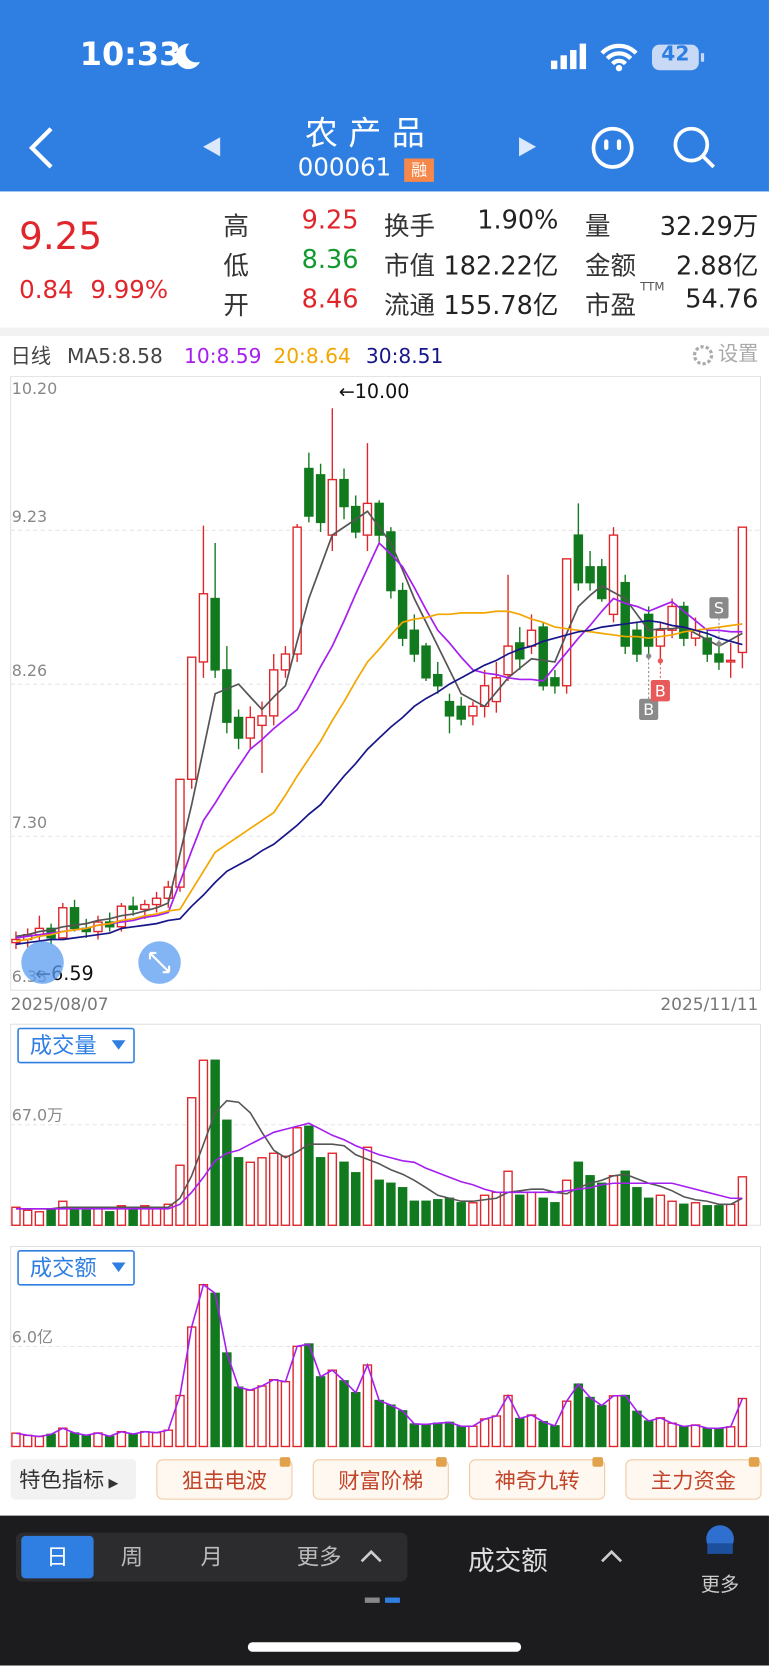 The height and width of the screenshot is (1666, 769). I want to click on x-start-label: 2025/08/07, so click(60, 1005).